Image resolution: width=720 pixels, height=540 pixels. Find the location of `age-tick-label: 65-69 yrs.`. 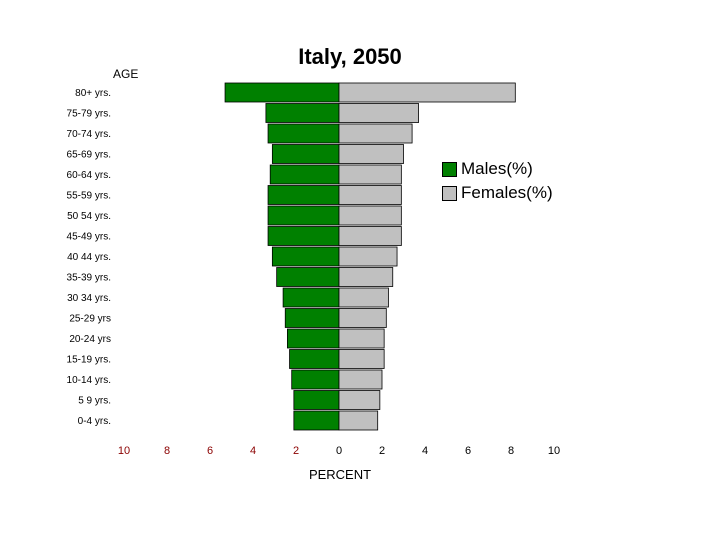

age-tick-label: 65-69 yrs. is located at coordinates (89, 155).